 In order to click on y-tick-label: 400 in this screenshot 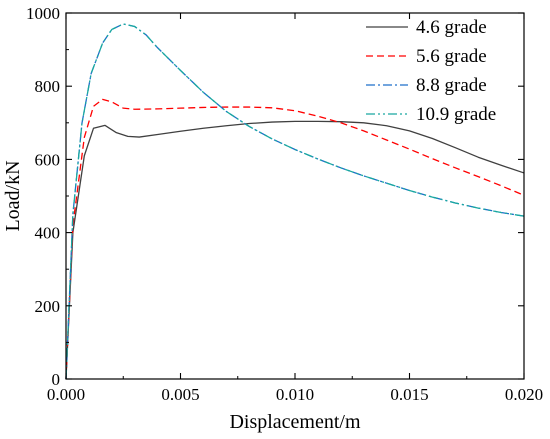, I will do `click(48, 233)`.